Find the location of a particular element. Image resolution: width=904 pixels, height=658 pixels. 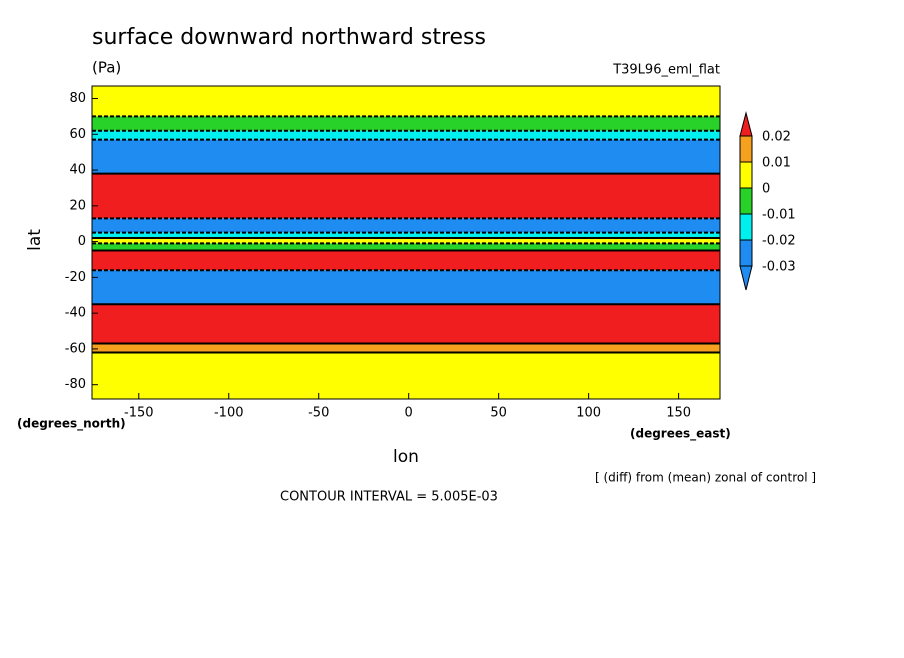

x-tick-label: 50 is located at coordinates (498, 413).